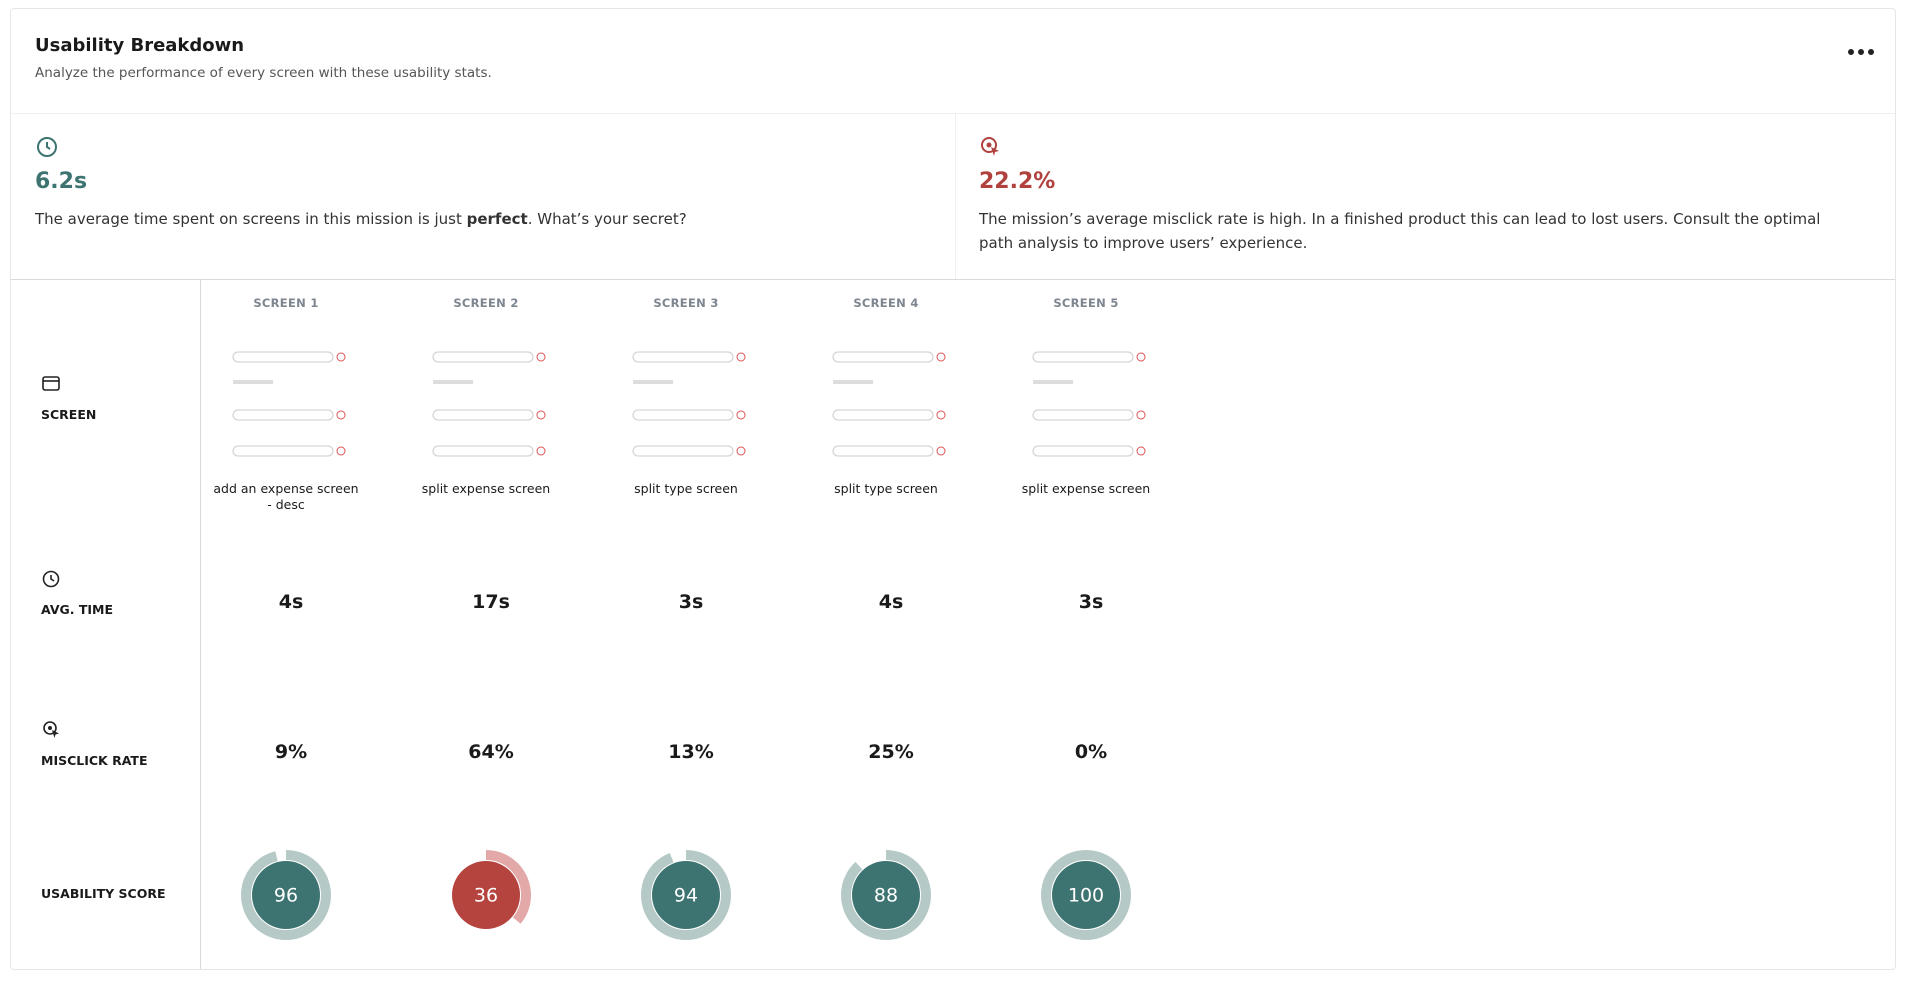 This screenshot has width=1910, height=981. Describe the element at coordinates (886, 303) in the screenshot. I see `screen-header: SCREEN 4` at that location.